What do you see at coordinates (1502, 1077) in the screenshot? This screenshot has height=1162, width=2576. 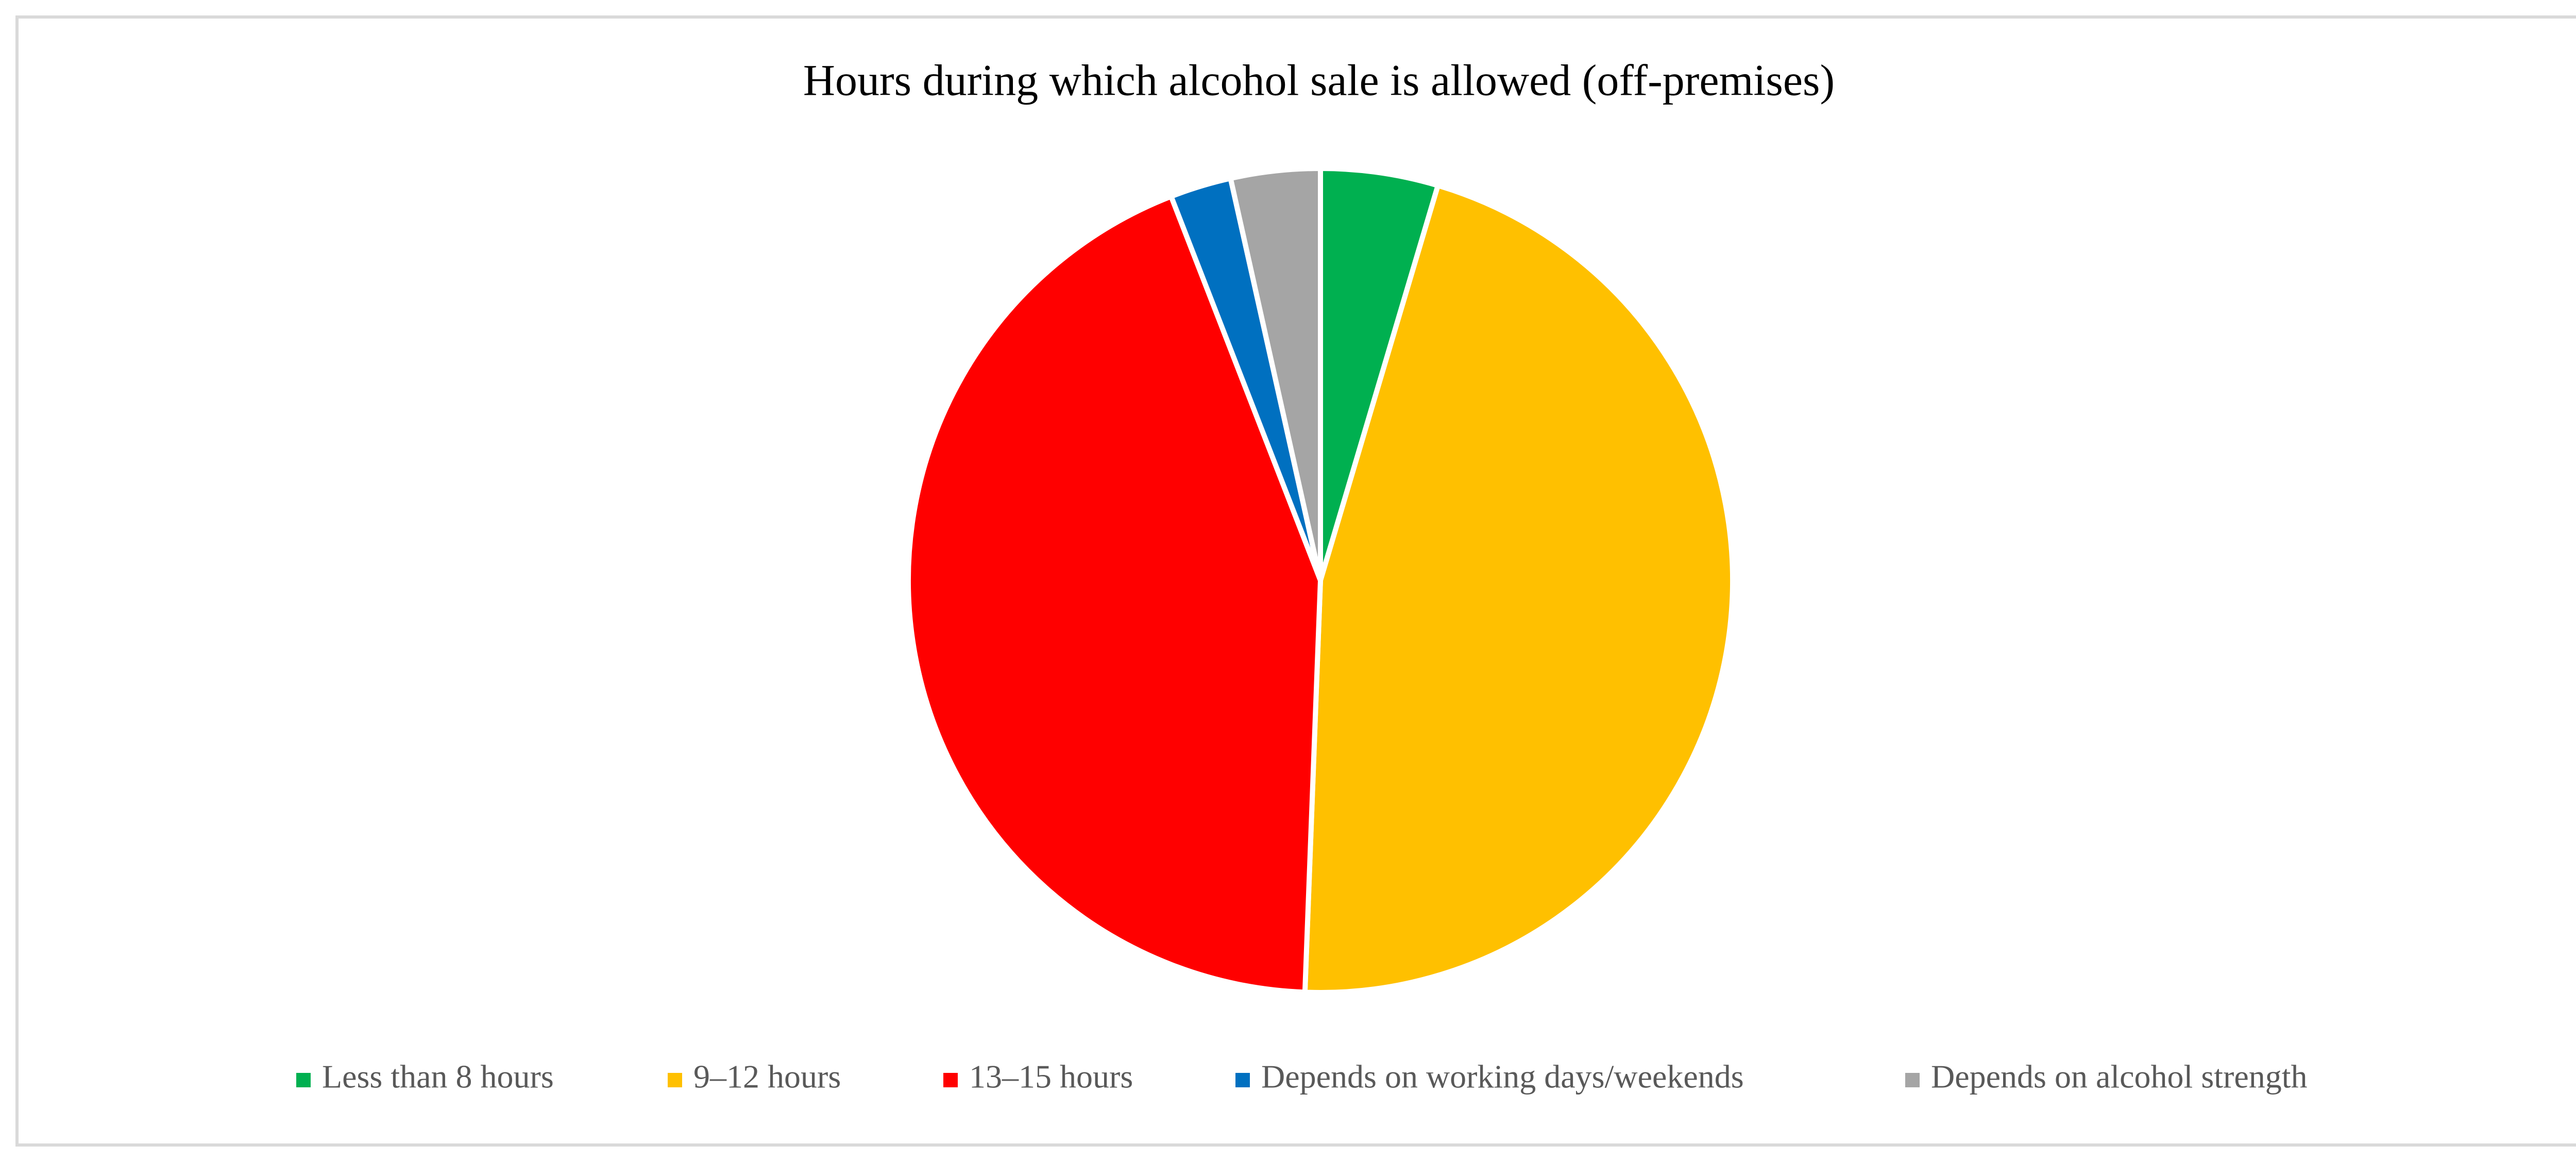 I see `legend-label: Depends on working days/weekends` at bounding box center [1502, 1077].